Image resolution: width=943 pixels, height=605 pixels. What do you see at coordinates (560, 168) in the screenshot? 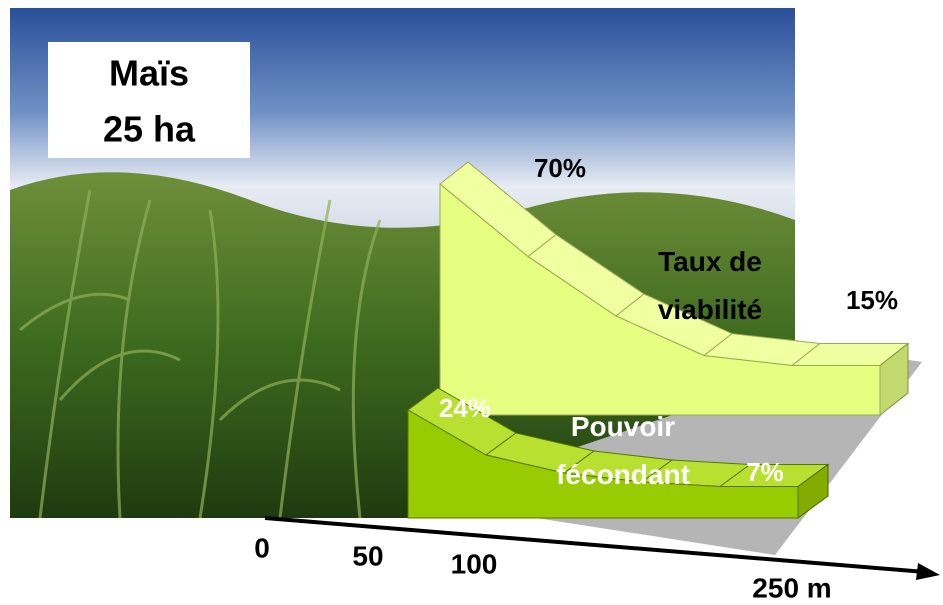
I see `data-label: 70%` at bounding box center [560, 168].